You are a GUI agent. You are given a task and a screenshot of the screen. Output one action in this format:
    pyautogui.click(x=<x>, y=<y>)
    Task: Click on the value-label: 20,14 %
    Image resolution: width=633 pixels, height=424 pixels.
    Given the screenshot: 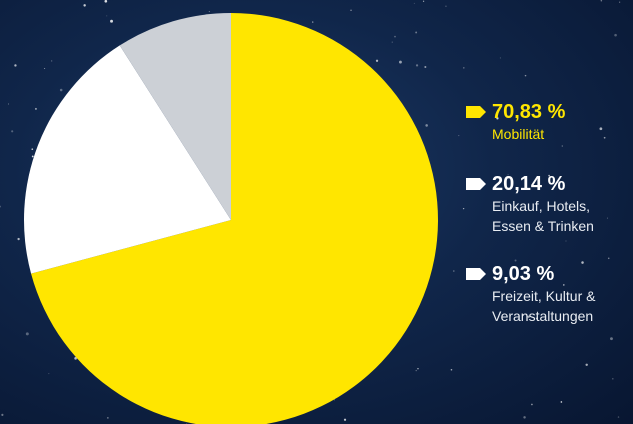 What is the action you would take?
    pyautogui.click(x=529, y=183)
    